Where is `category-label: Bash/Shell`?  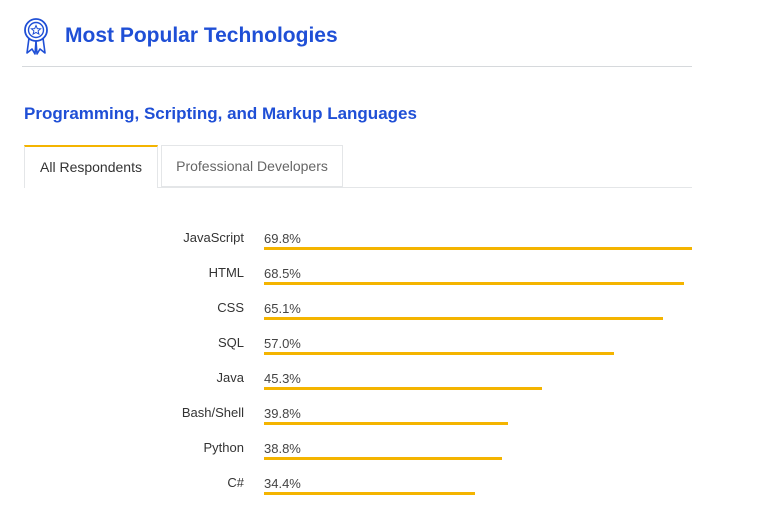
category-label: Bash/Shell is located at coordinates (212, 412).